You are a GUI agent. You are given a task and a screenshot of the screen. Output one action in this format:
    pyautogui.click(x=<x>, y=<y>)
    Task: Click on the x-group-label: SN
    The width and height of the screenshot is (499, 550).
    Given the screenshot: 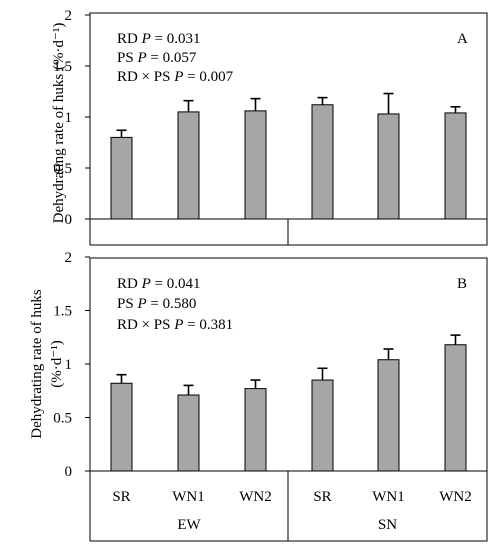 What is the action you would take?
    pyautogui.click(x=387, y=525)
    